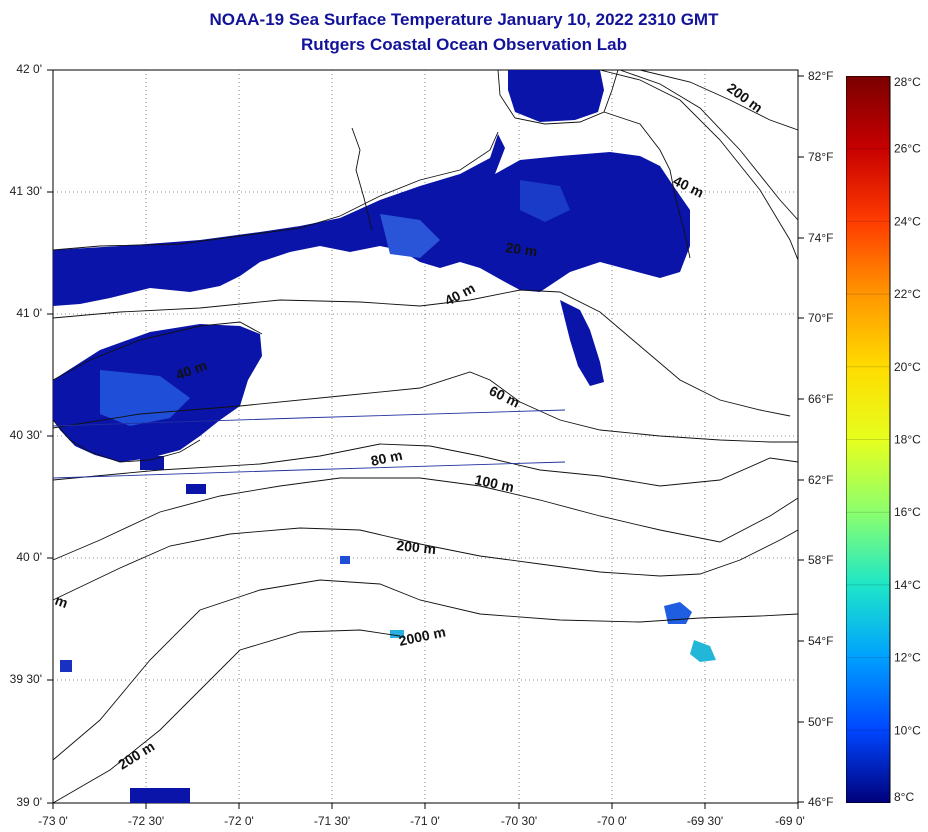 The image size is (928, 832). I want to click on lon-label: -71 30', so click(332, 821).